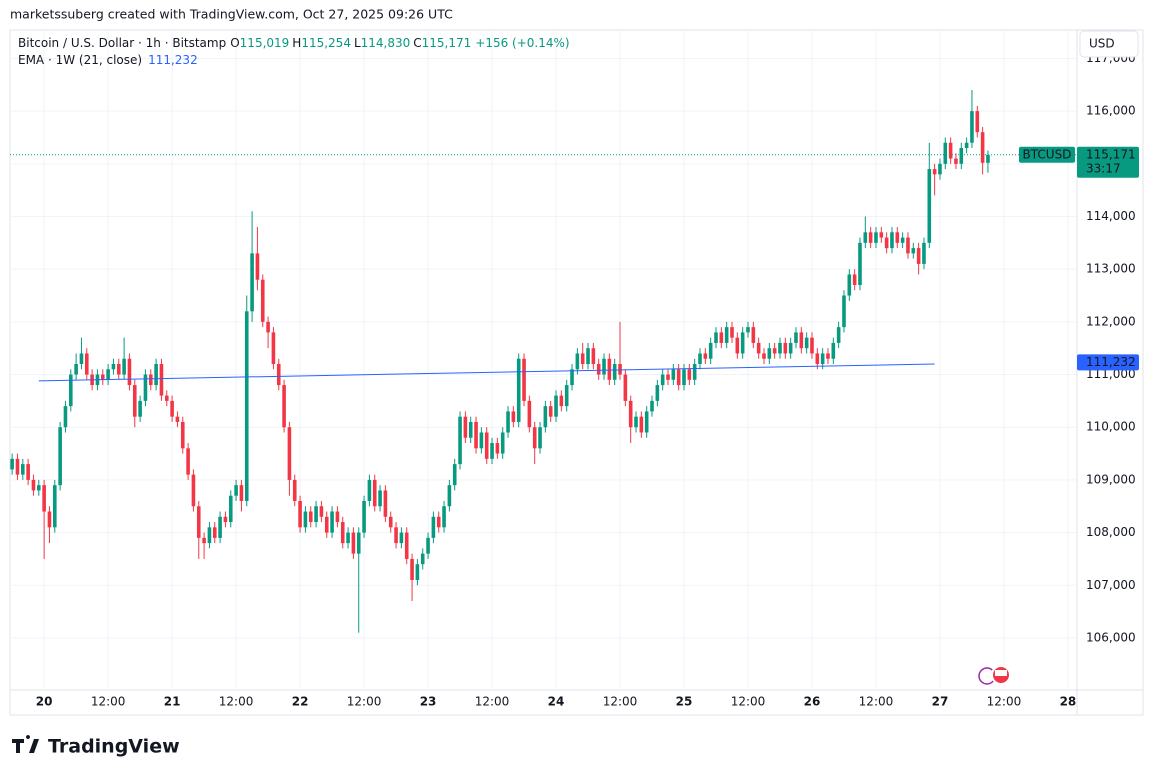 Image resolution: width=1154 pixels, height=776 pixels. Describe the element at coordinates (428, 702) in the screenshot. I see `x-tick-label: 23` at that location.